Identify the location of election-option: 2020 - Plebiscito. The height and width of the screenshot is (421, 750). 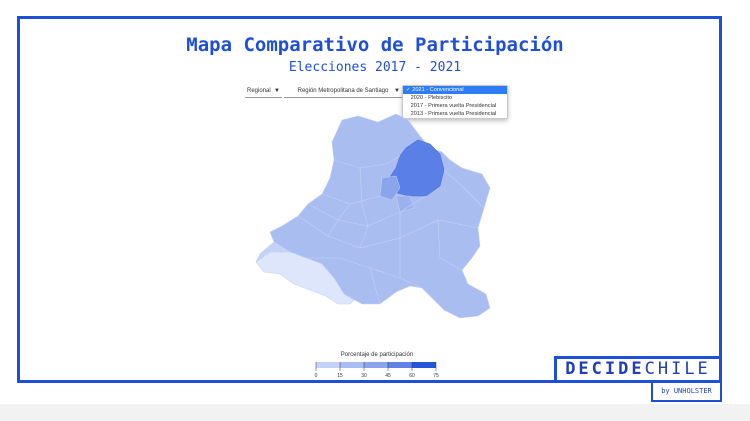
(431, 98).